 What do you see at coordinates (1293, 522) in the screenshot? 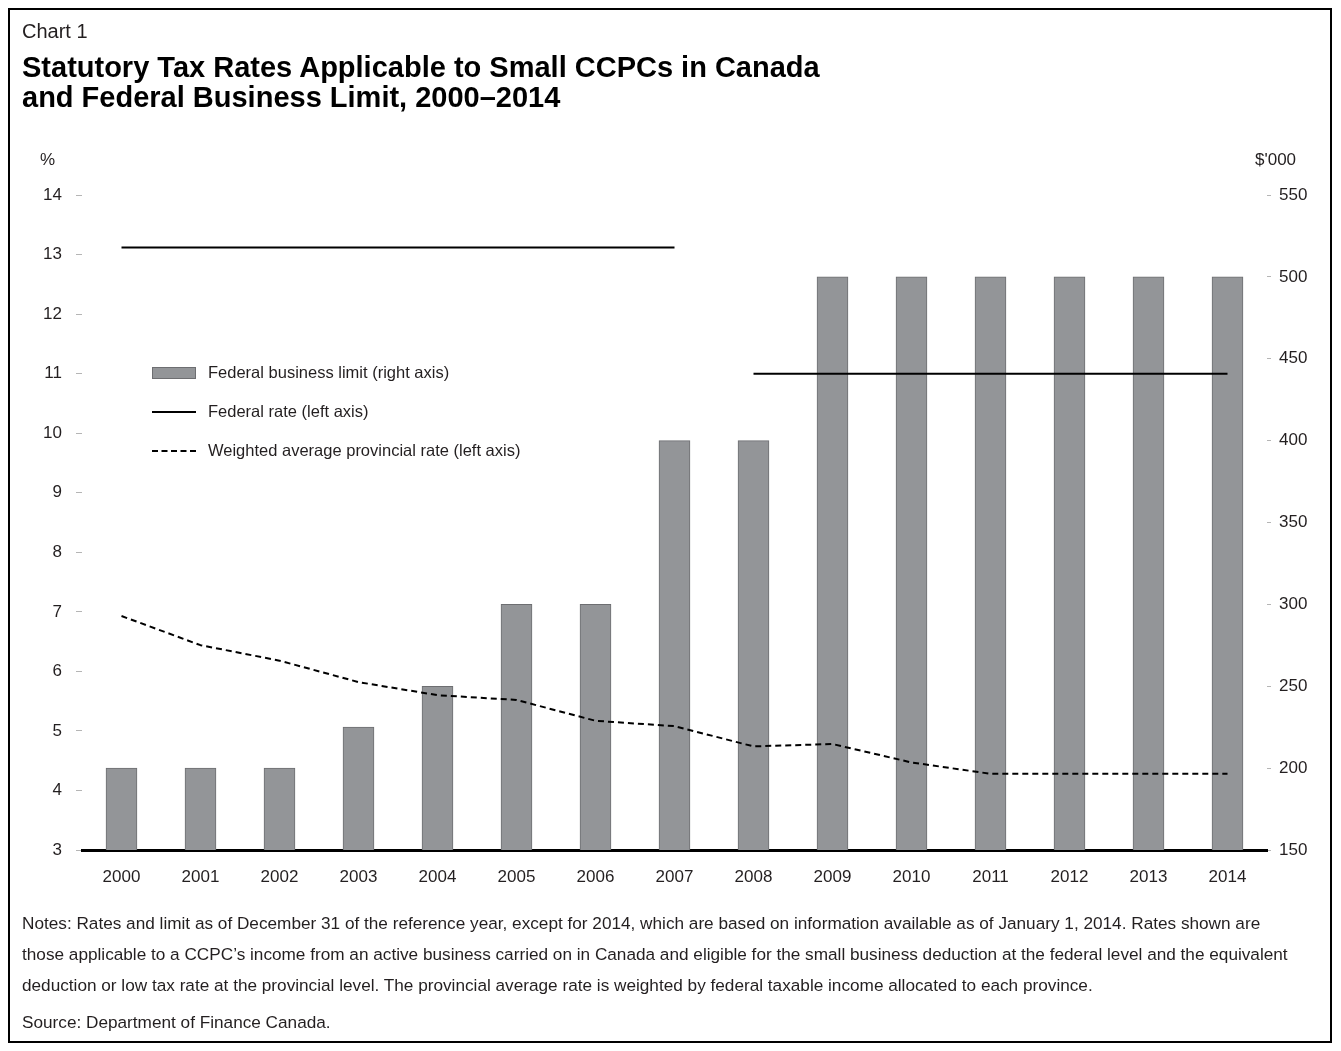
I see `y2-tick-label: 350` at bounding box center [1293, 522].